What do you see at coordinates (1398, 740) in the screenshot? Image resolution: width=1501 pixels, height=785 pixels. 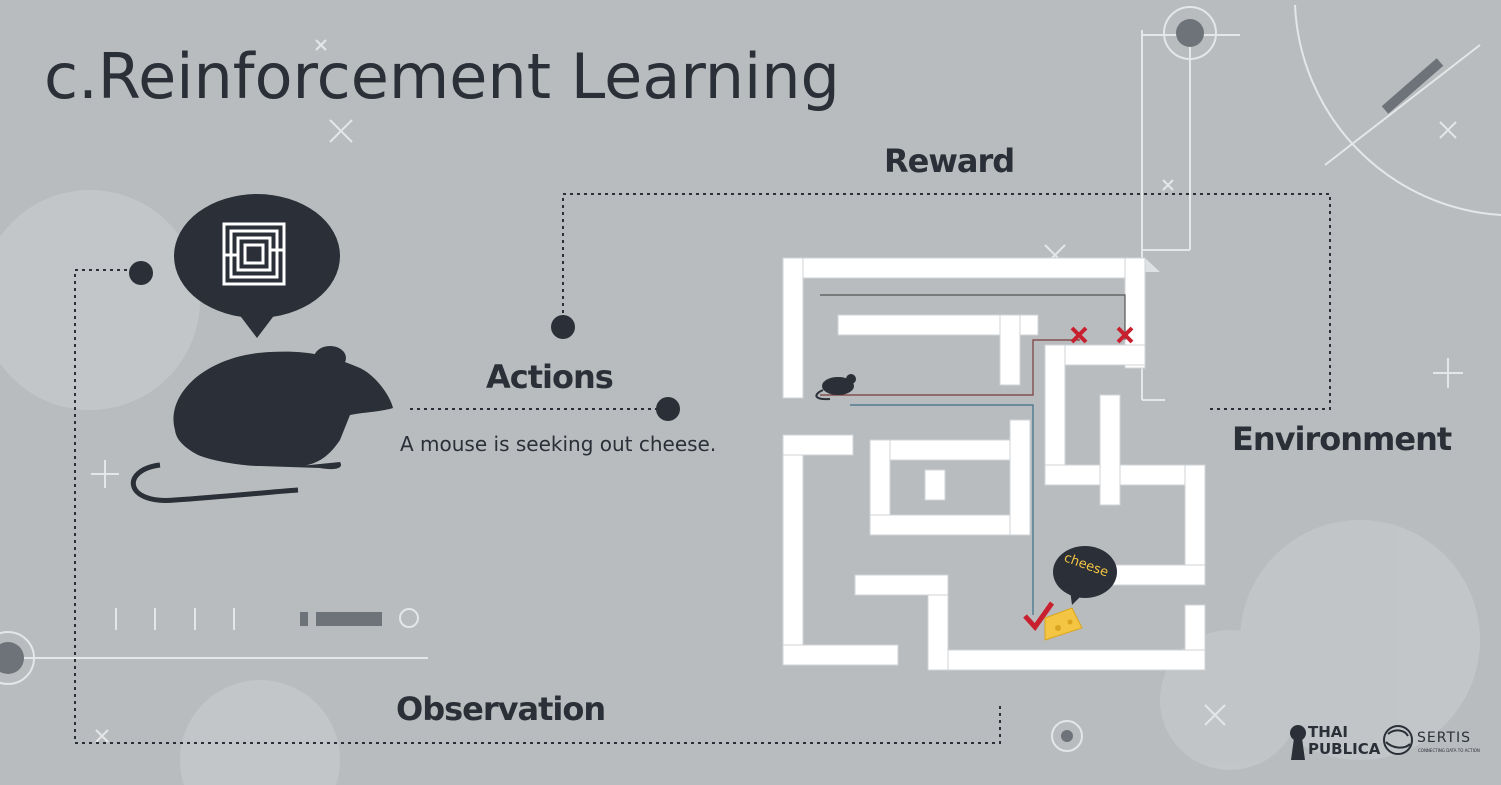 I see `sertis-logo-icon` at bounding box center [1398, 740].